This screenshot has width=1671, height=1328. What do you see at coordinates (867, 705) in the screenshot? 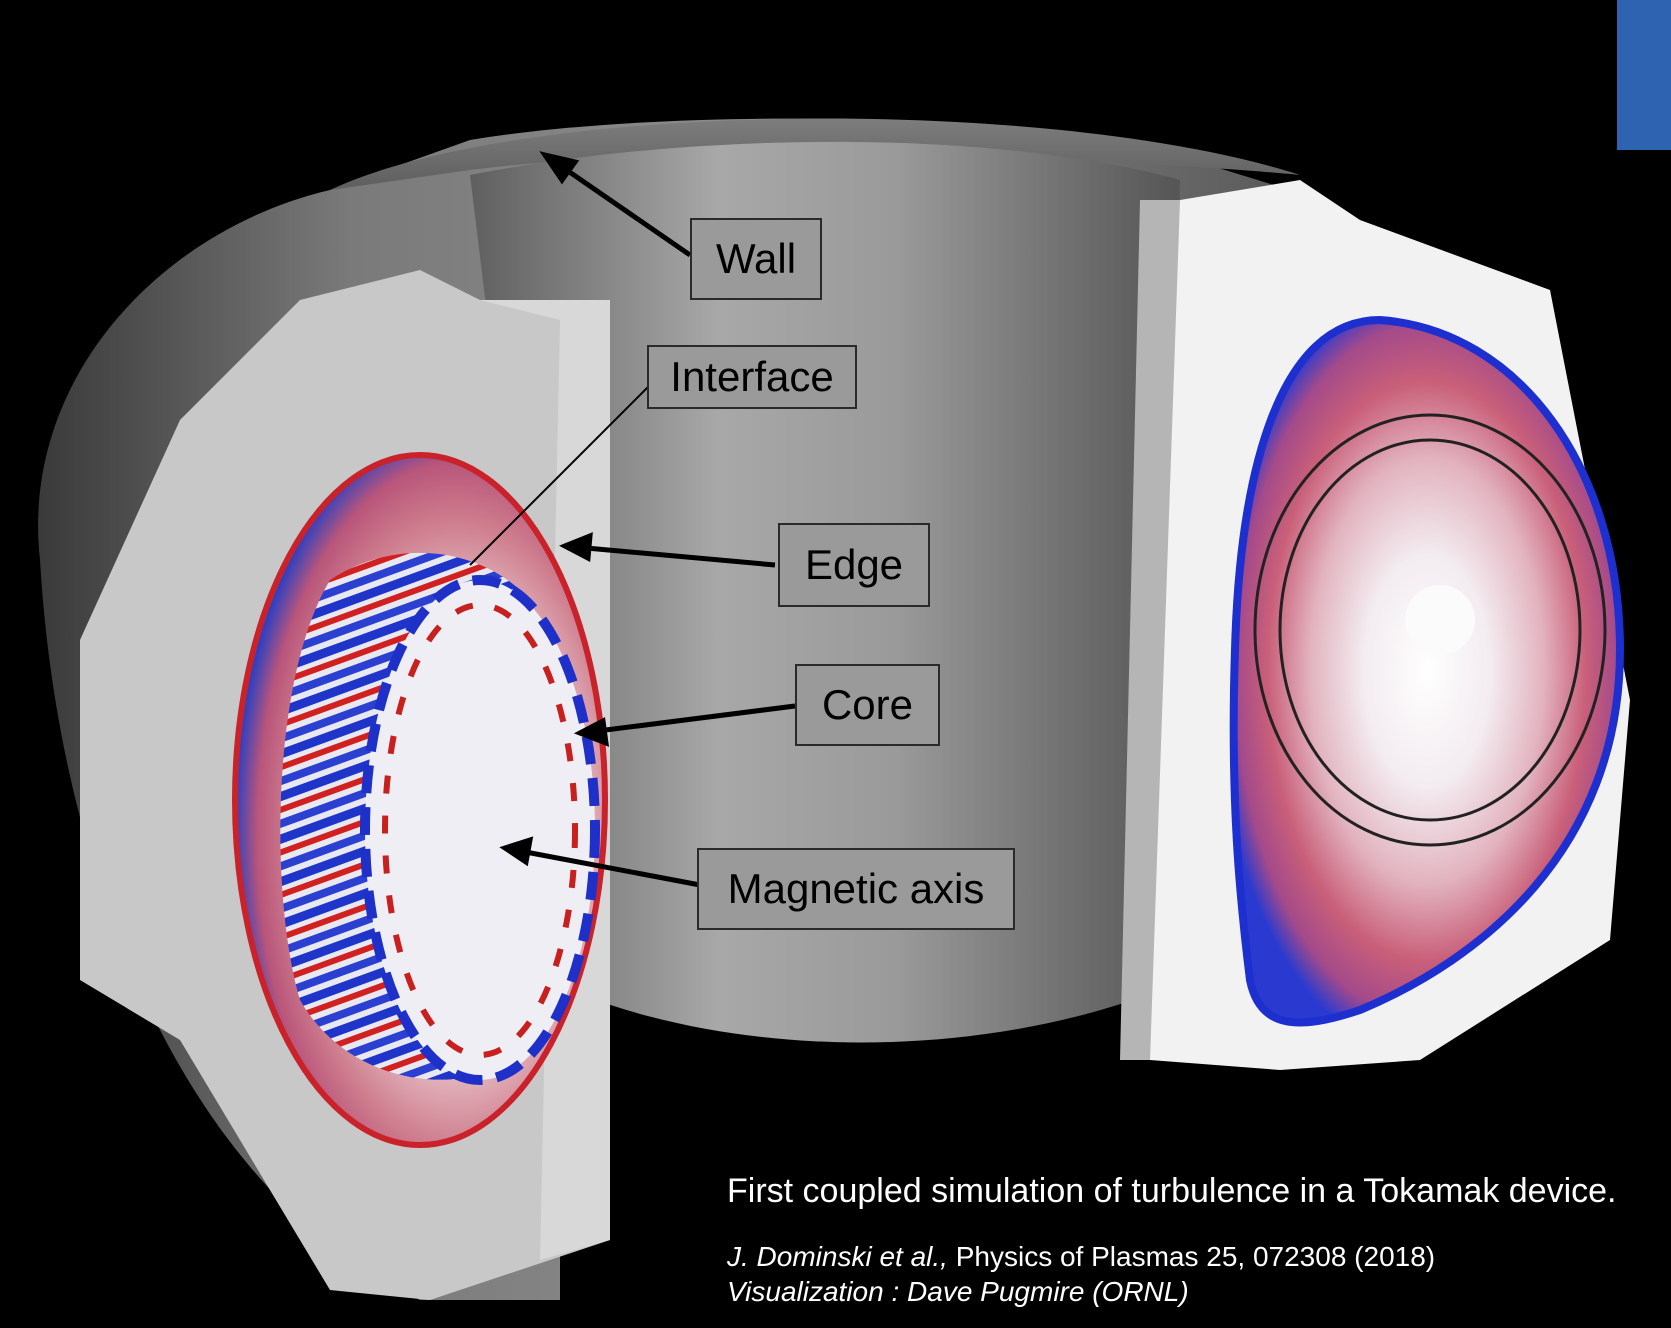
I see `label-core: Core` at bounding box center [867, 705].